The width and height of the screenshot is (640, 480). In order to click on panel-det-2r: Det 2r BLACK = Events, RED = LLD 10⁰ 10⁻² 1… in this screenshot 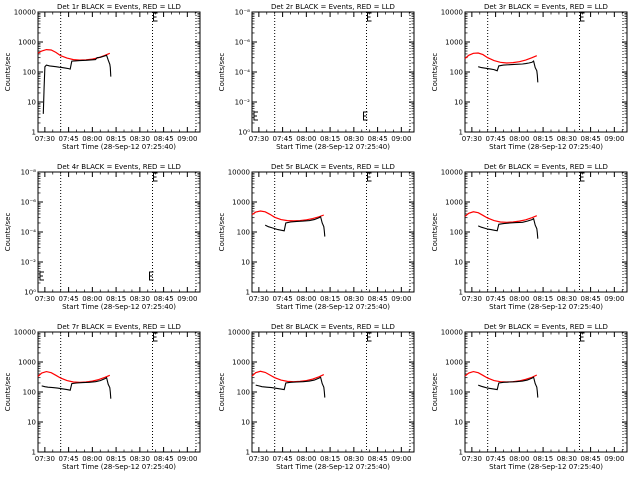, I will do `click(316, 77)`.